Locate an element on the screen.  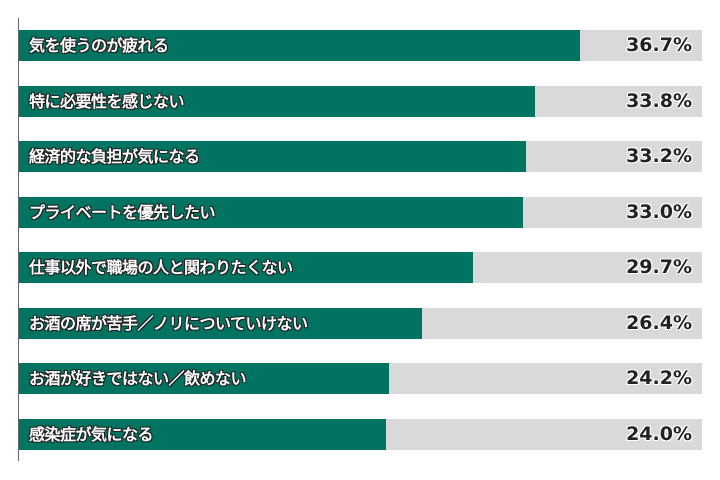
bar-value: 24.0% is located at coordinates (659, 434).